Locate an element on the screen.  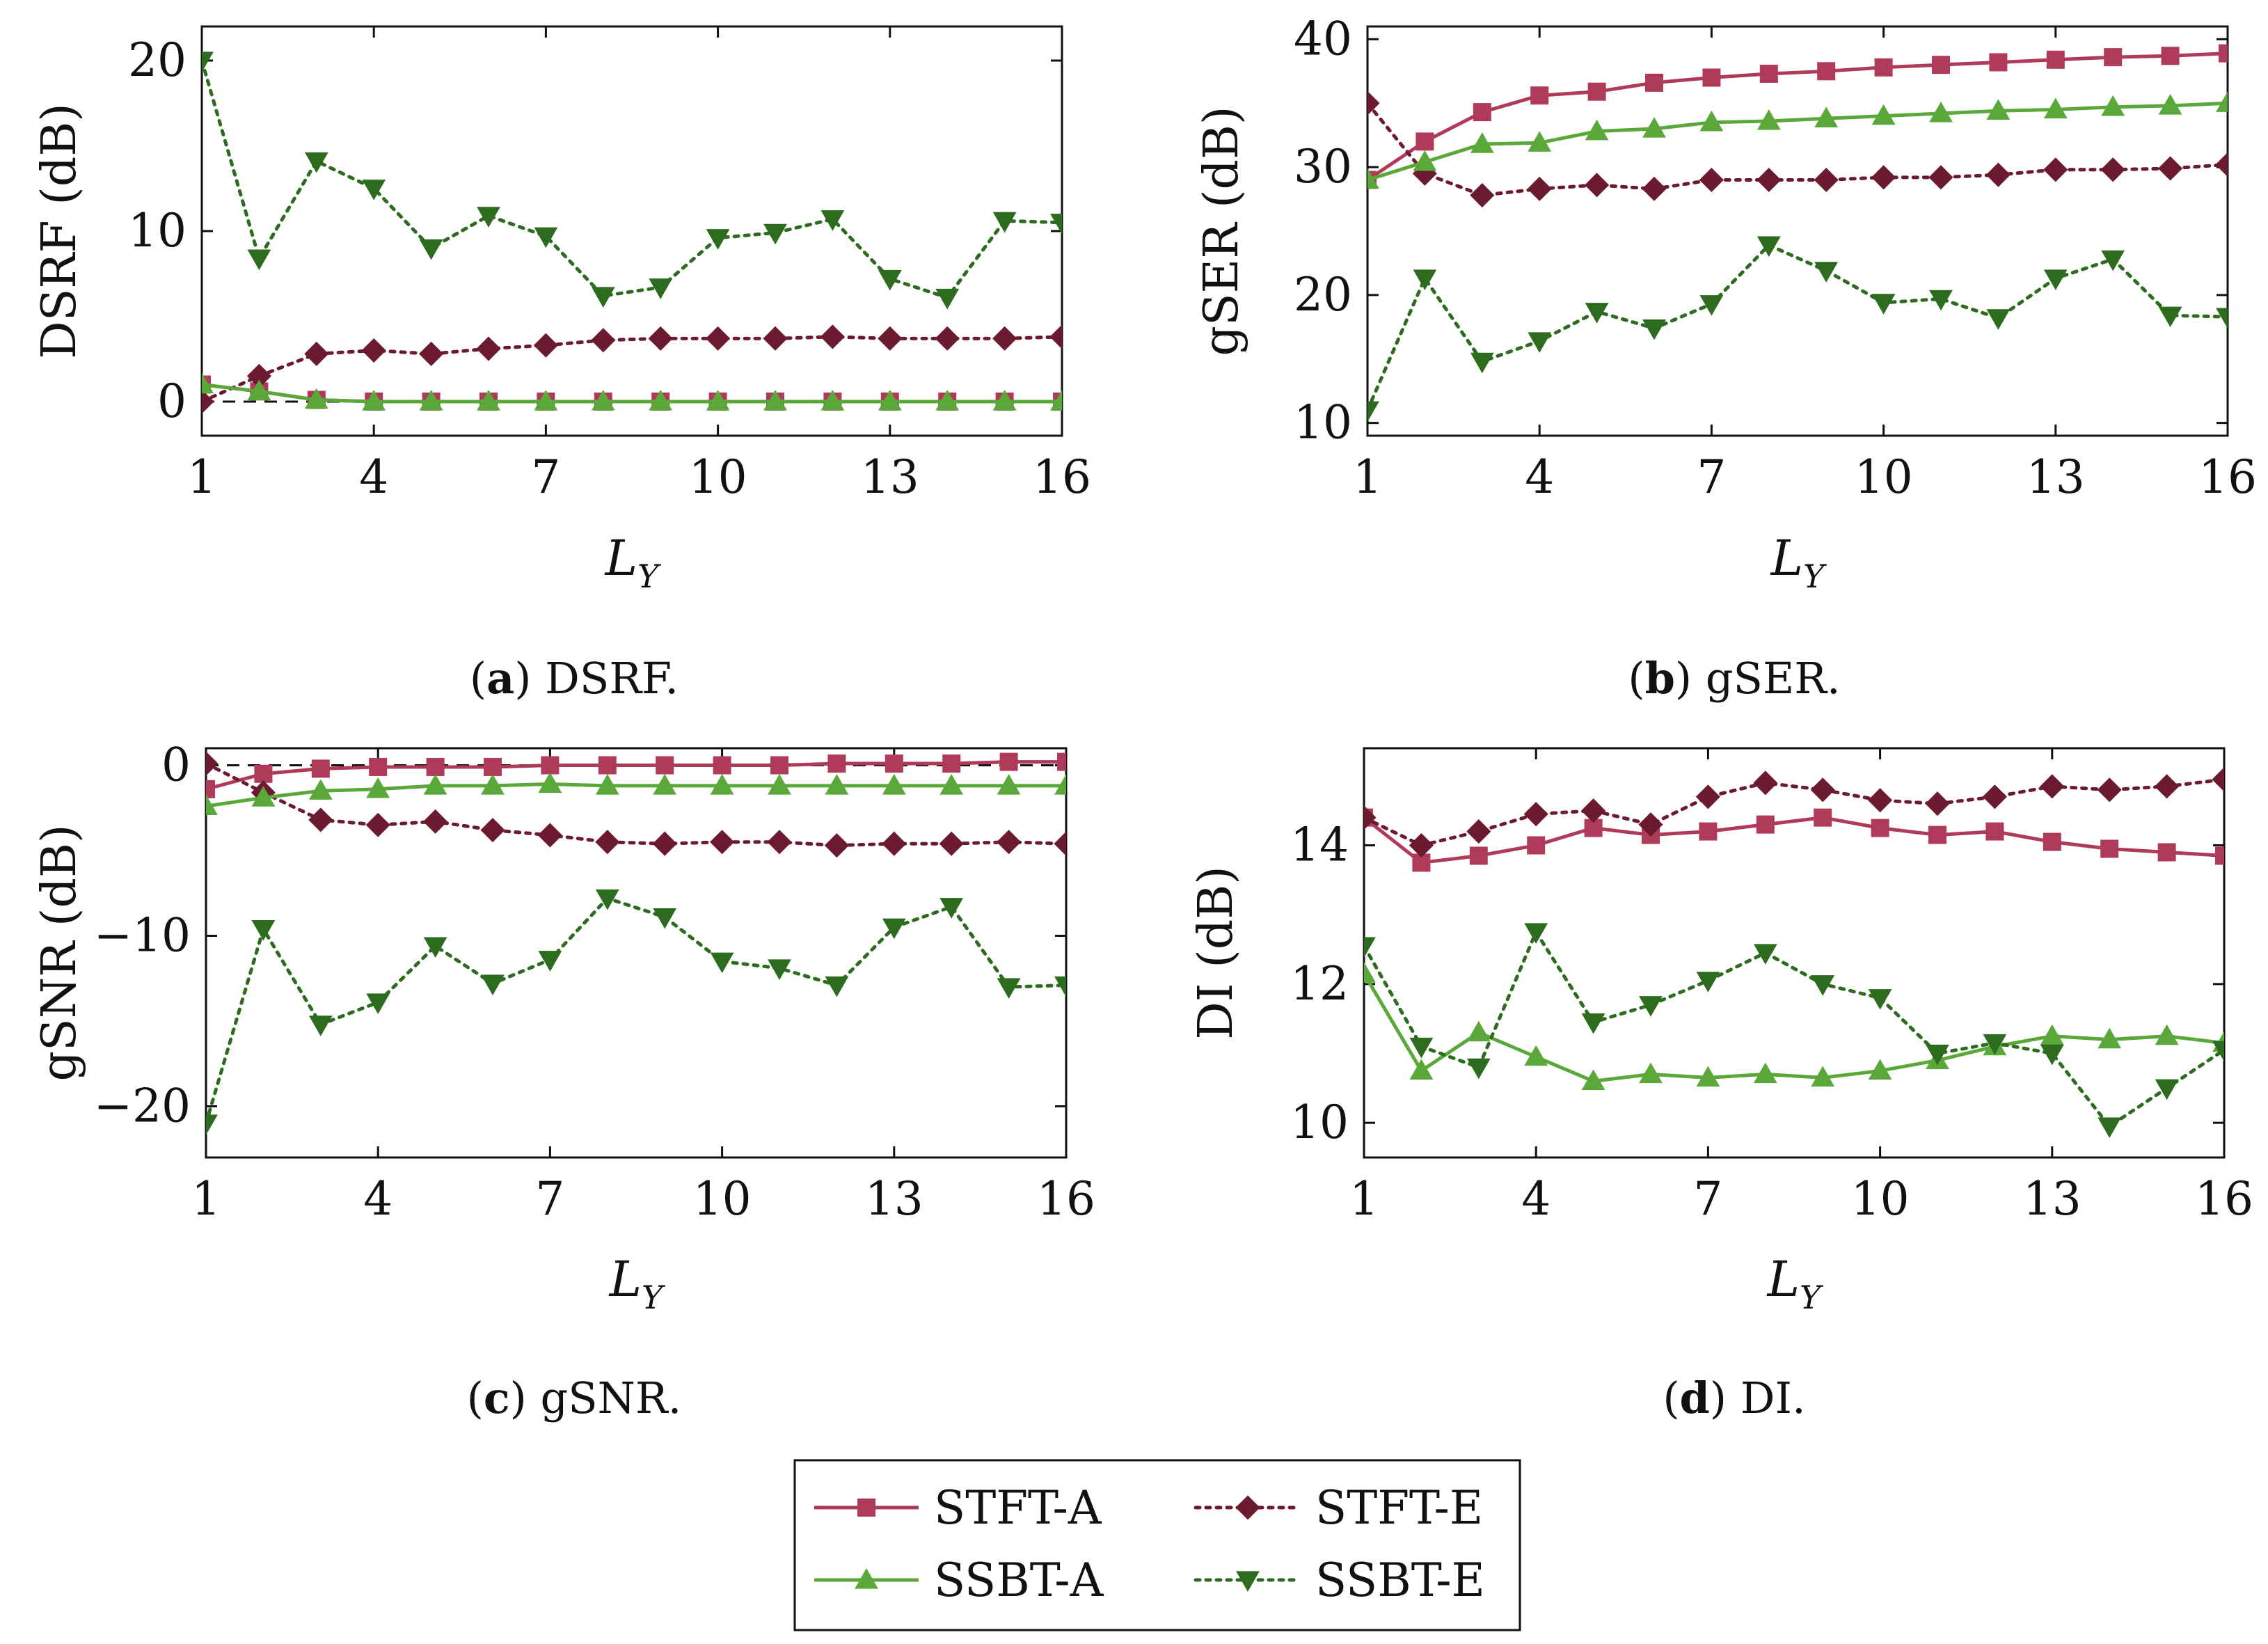
panel-c-ytick-label: −20 is located at coordinates (142, 1106).